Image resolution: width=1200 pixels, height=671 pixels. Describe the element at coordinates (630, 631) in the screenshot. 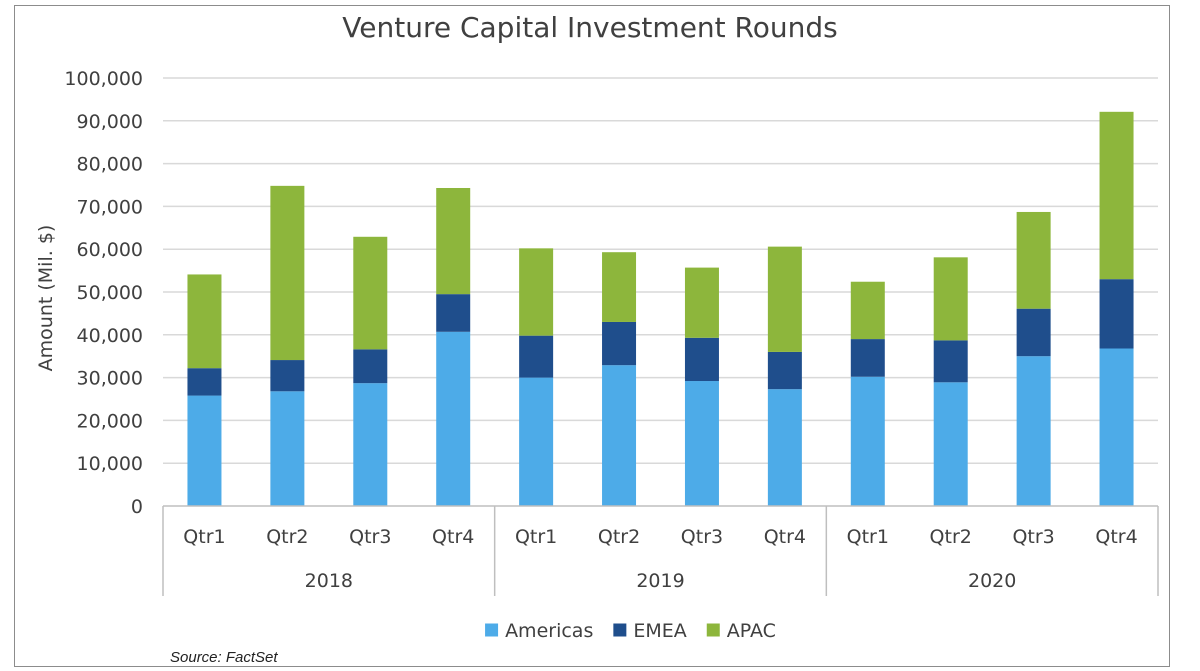

I see `legend: Americas EMEA APAC` at that location.